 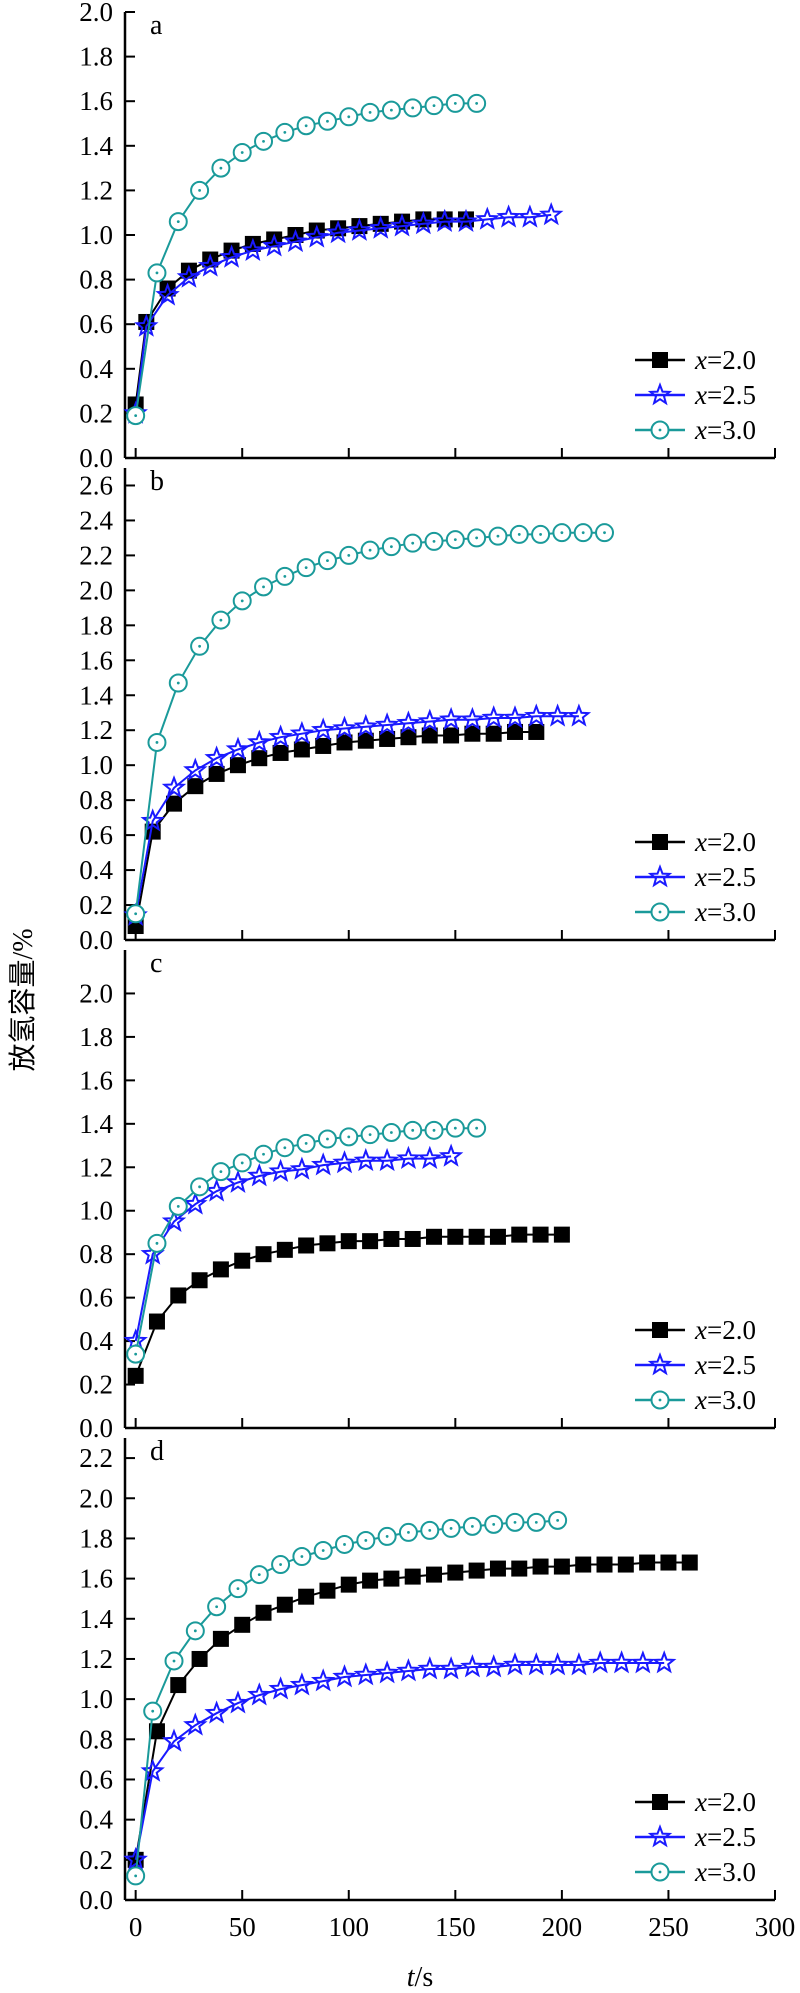 What do you see at coordinates (96, 485) in the screenshot?
I see `y-tick-label: 2.6` at bounding box center [96, 485].